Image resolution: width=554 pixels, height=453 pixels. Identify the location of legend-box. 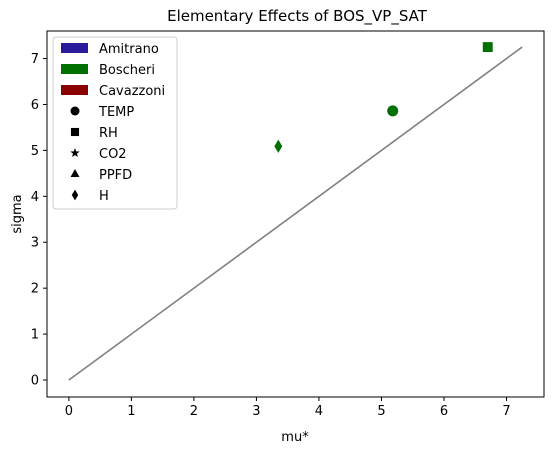
(115, 123).